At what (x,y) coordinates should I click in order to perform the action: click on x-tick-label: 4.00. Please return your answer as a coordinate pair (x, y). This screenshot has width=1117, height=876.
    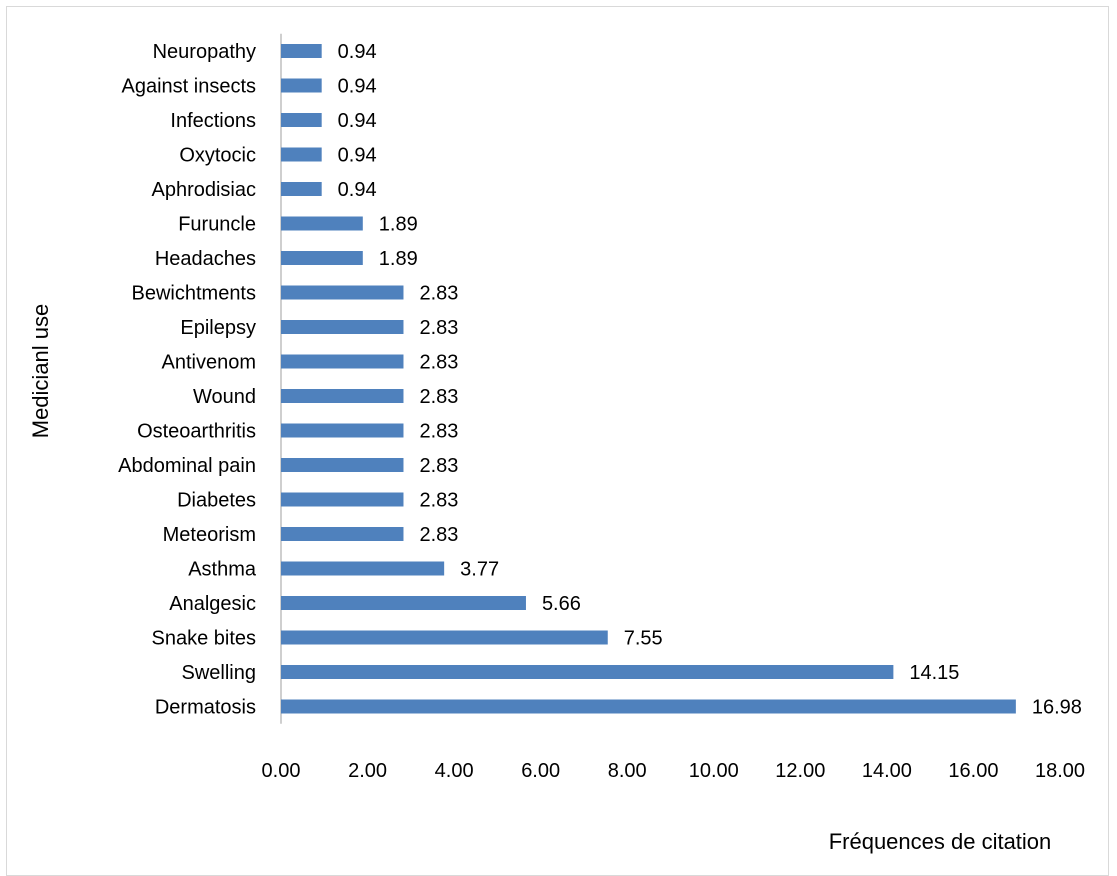
    Looking at the image, I should click on (454, 771).